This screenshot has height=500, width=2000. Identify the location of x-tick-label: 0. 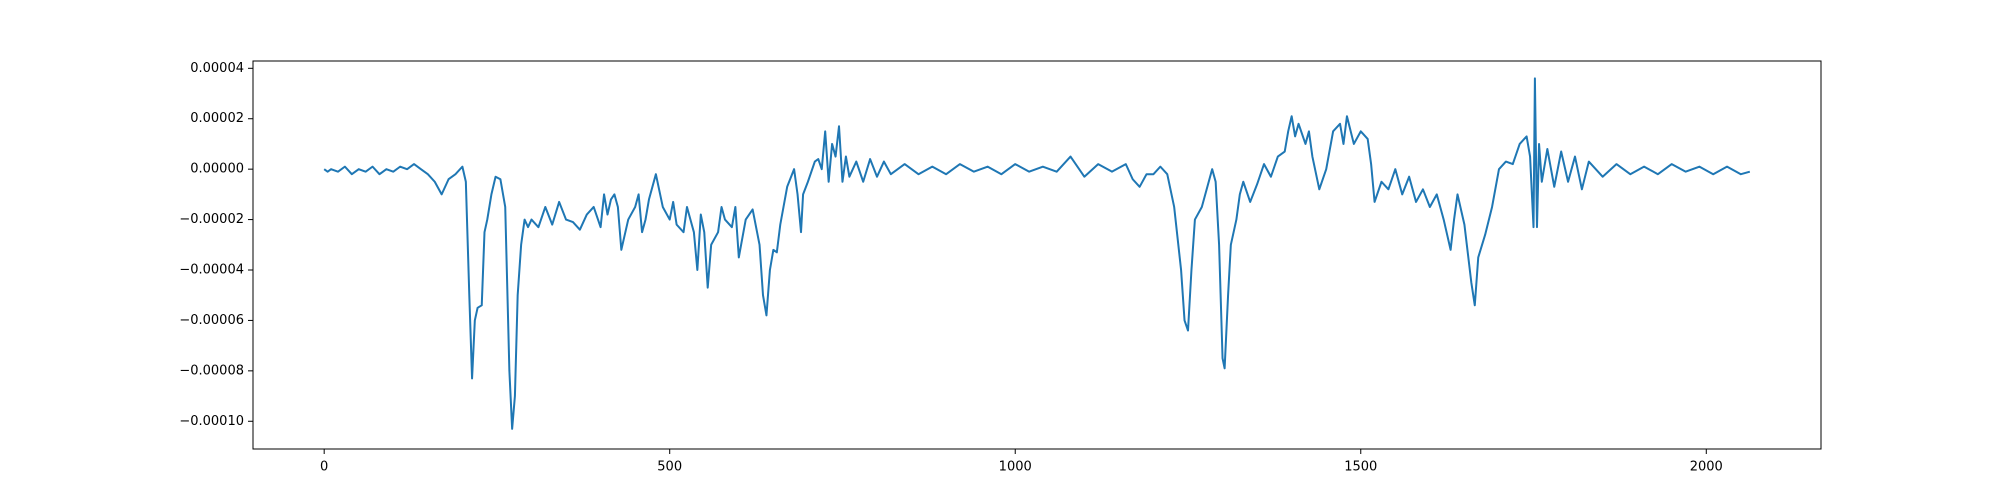
(324, 467).